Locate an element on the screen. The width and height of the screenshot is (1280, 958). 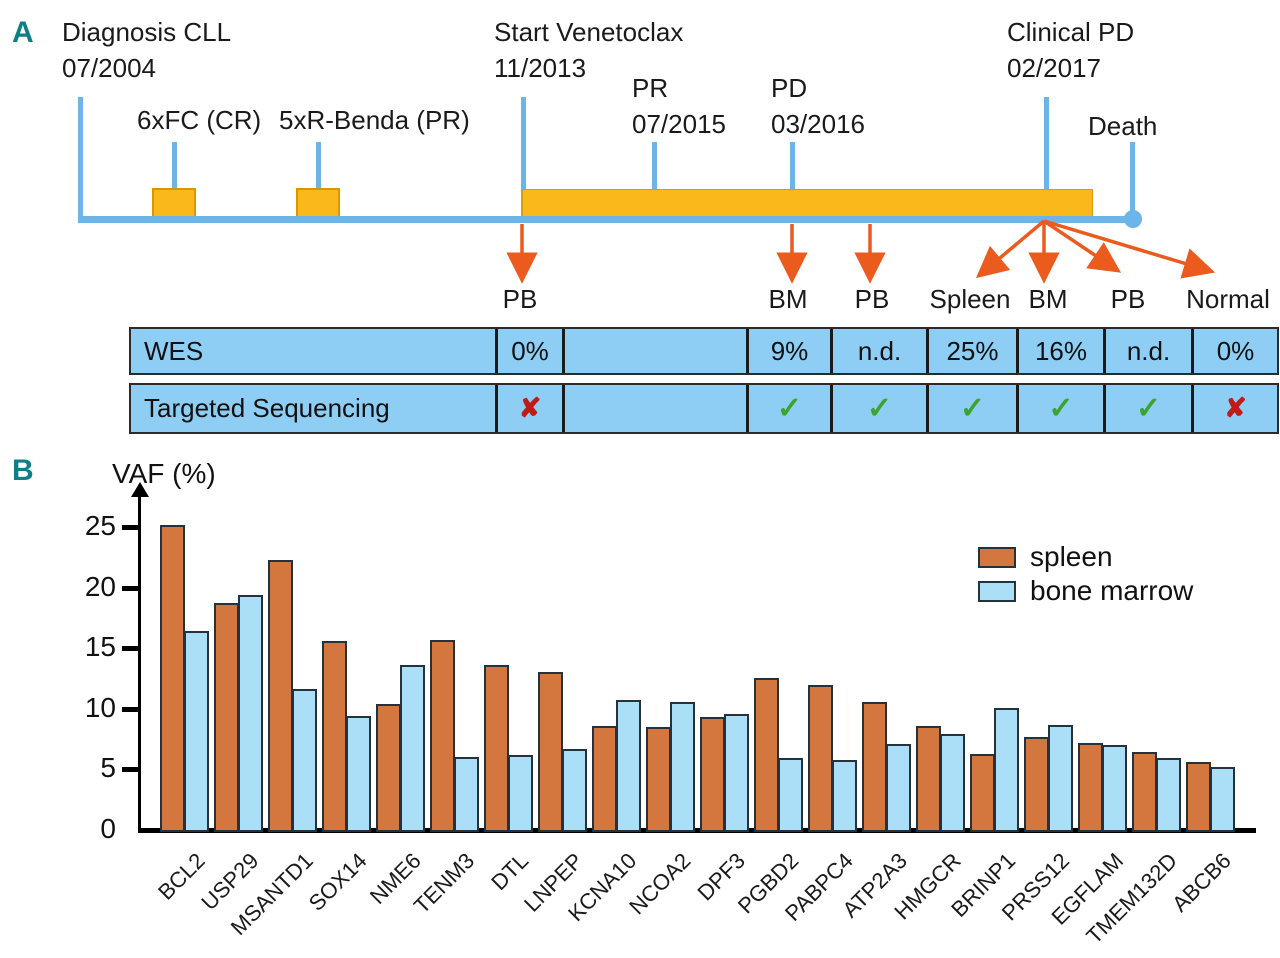
legend-row-spleen: spleen is located at coordinates (1085, 557).